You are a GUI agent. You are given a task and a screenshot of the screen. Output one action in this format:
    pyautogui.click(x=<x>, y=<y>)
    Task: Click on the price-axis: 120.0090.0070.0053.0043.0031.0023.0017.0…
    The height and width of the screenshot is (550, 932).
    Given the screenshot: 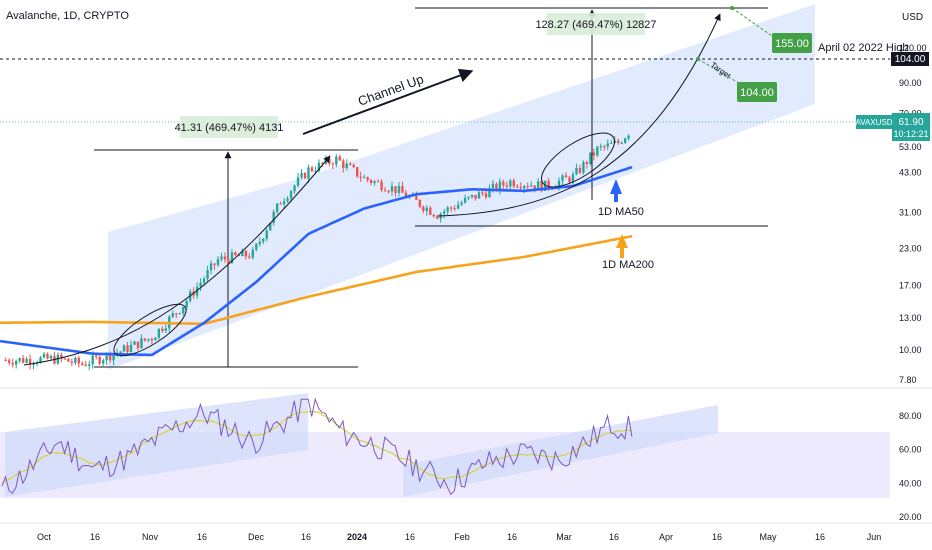 What is the action you would take?
    pyautogui.click(x=913, y=214)
    